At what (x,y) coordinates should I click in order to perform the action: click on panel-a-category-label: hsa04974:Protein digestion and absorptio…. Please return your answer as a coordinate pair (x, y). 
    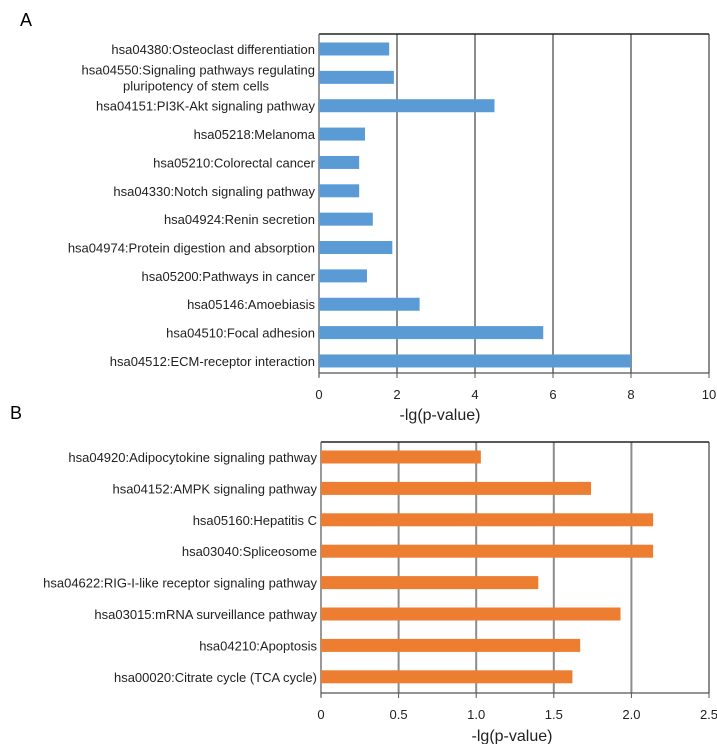
    Looking at the image, I should click on (191, 248).